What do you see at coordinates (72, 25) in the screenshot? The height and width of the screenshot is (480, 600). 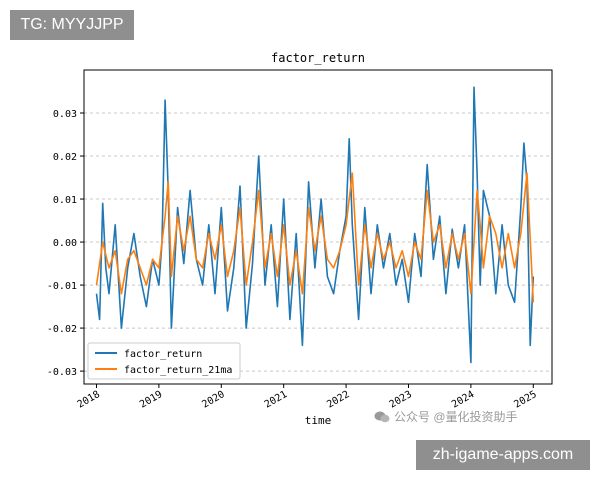 I see `top-label-overlay: TG: MYYJJPP` at bounding box center [72, 25].